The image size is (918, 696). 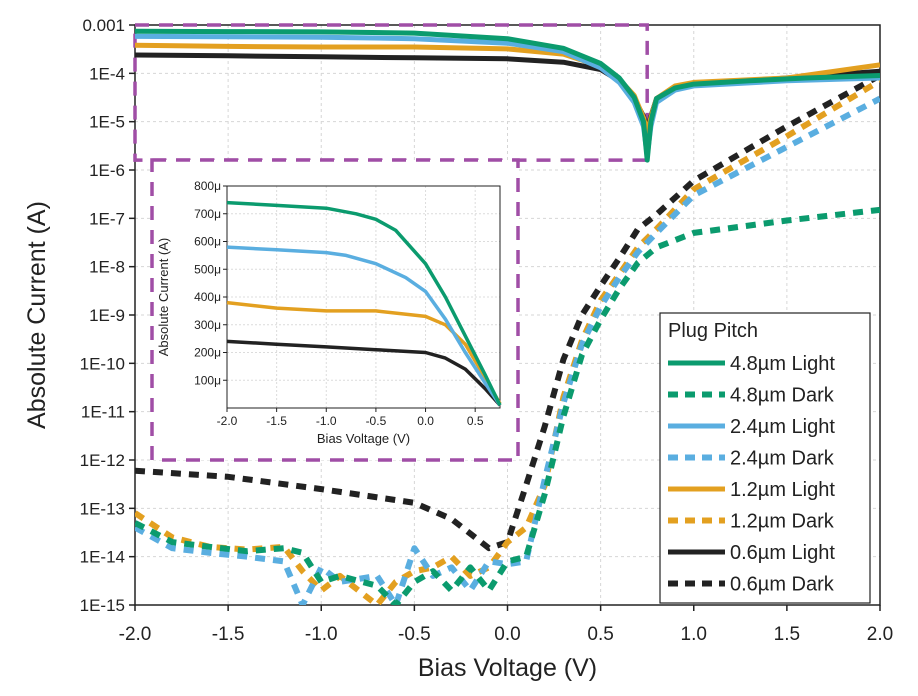 I want to click on legend-entry-label: 1.2µm Dark, so click(x=782, y=522).